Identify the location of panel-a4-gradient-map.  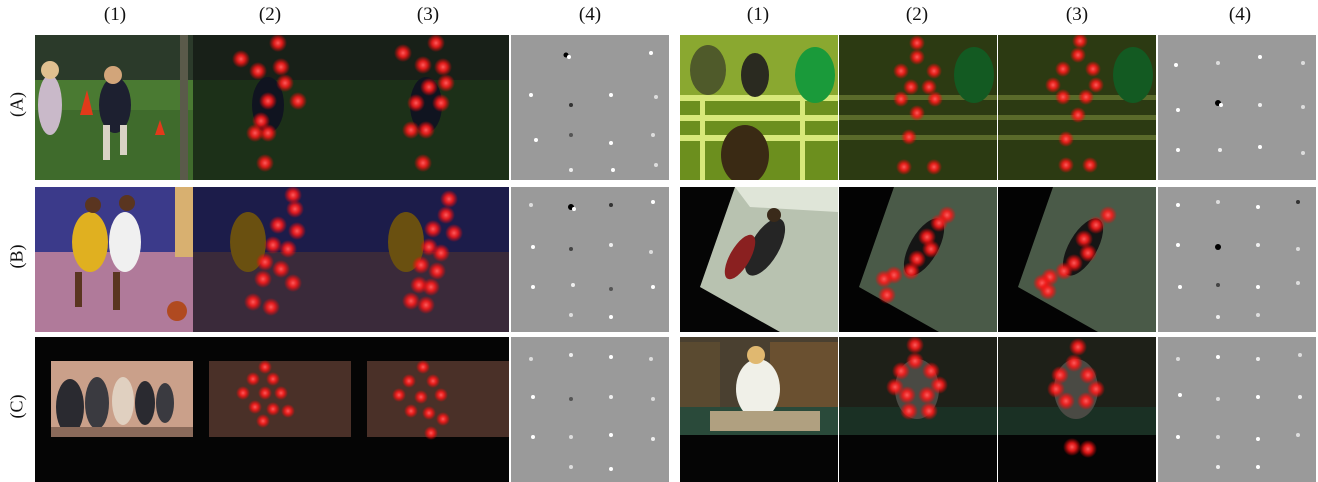
(590, 107).